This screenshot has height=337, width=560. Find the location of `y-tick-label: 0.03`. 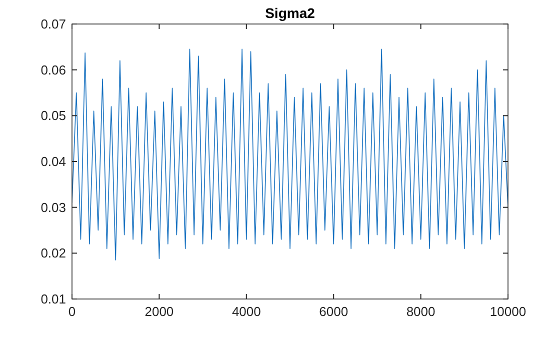

y-tick-label: 0.03 is located at coordinates (53, 207).